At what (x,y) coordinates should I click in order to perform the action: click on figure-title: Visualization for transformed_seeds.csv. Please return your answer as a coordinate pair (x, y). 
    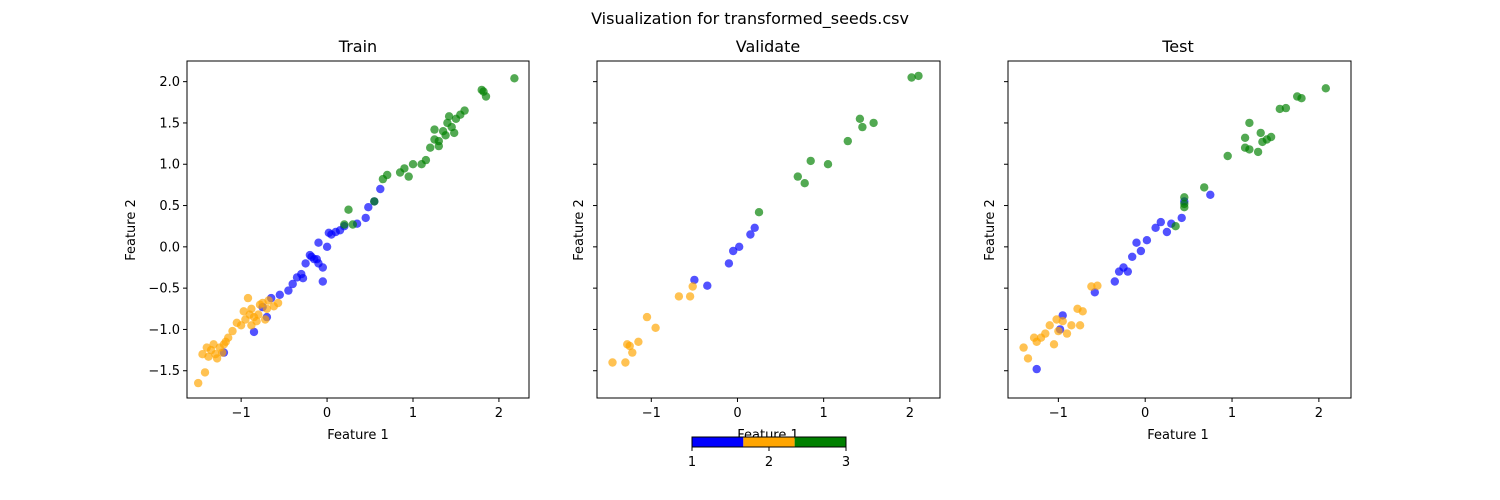
    Looking at the image, I should click on (750, 19).